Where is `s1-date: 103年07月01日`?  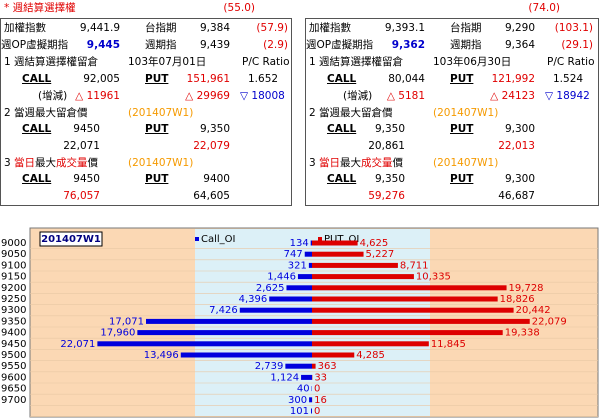
s1-date: 103年07月01日 is located at coordinates (167, 62).